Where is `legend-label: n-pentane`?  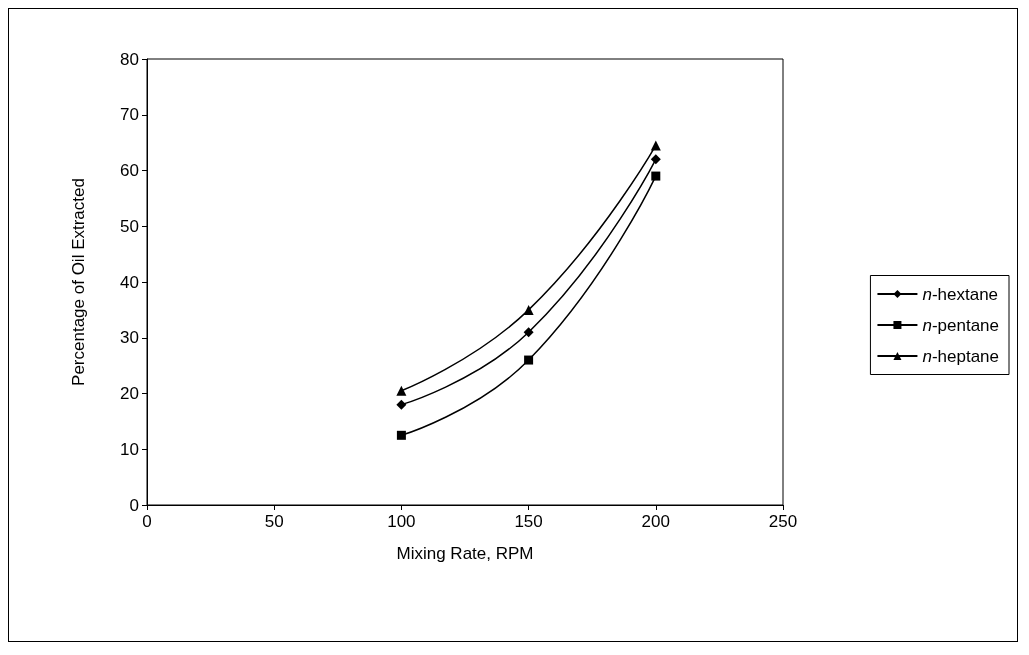
legend-label: n-pentane is located at coordinates (961, 325).